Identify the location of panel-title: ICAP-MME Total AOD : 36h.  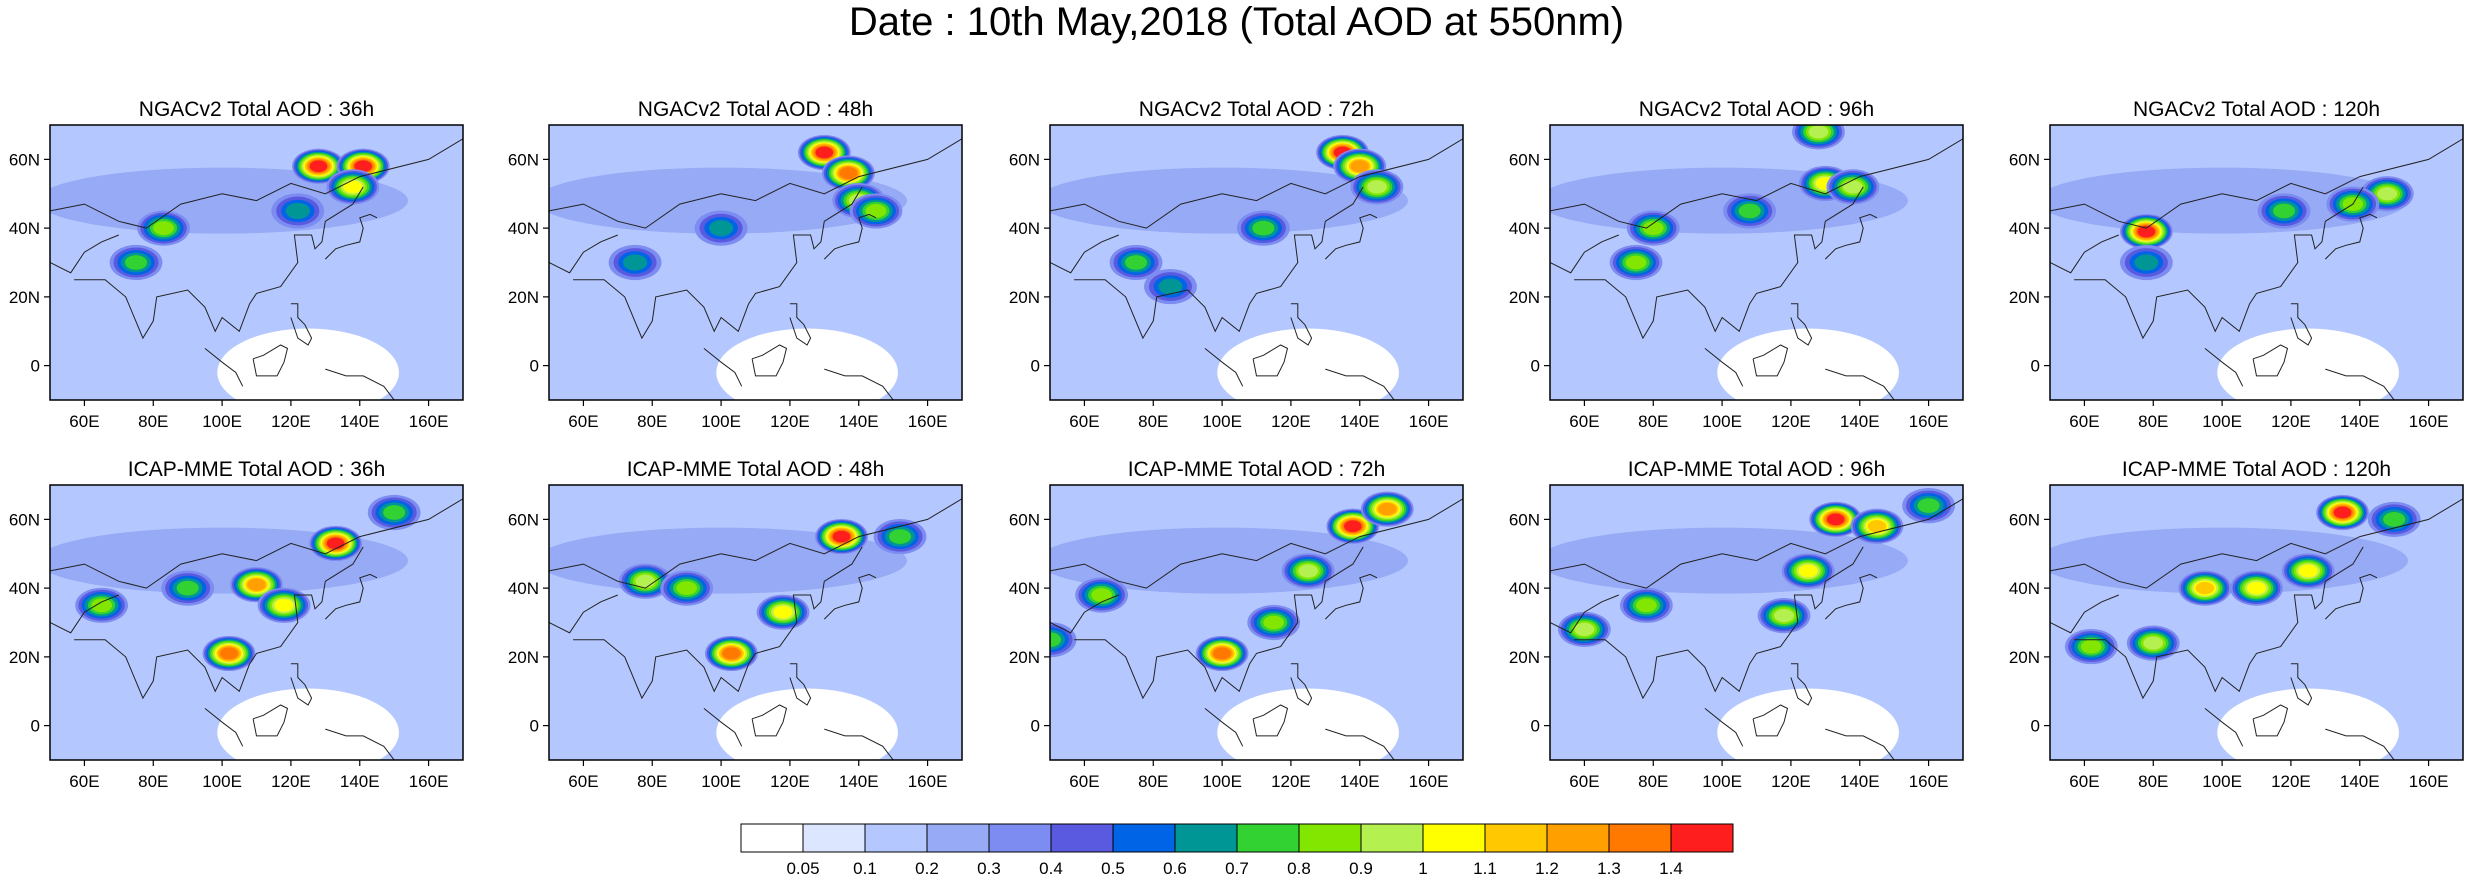
(257, 469).